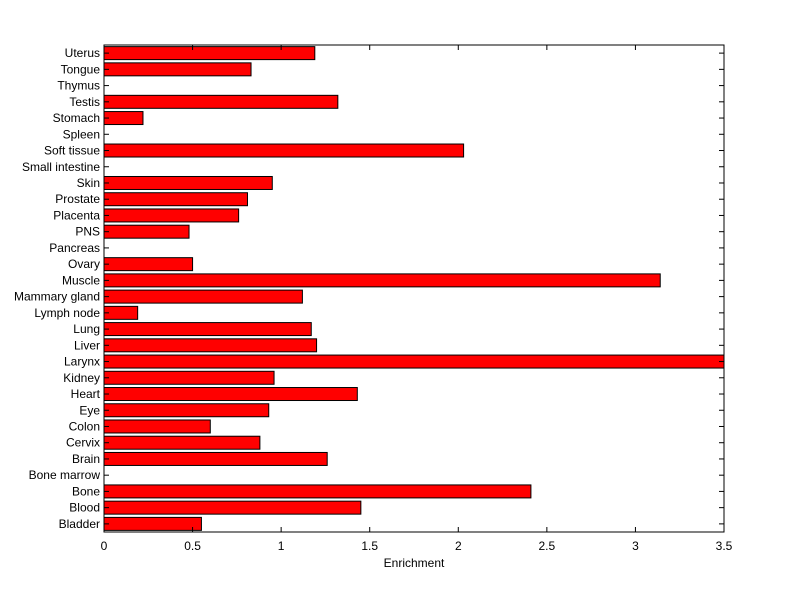 The image size is (800, 599). Describe the element at coordinates (81, 280) in the screenshot. I see `category-label: Muscle` at that location.